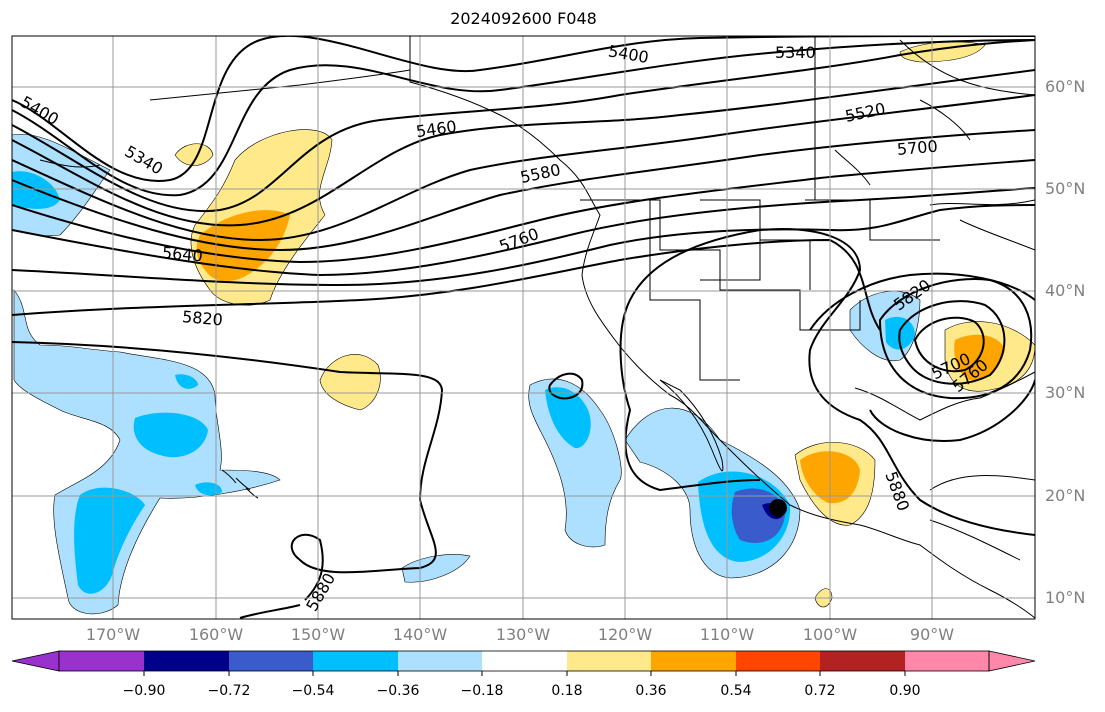 Image resolution: width=1105 pixels, height=712 pixels. Describe the element at coordinates (727, 634) in the screenshot. I see `lon-label-110w: 110°W` at that location.